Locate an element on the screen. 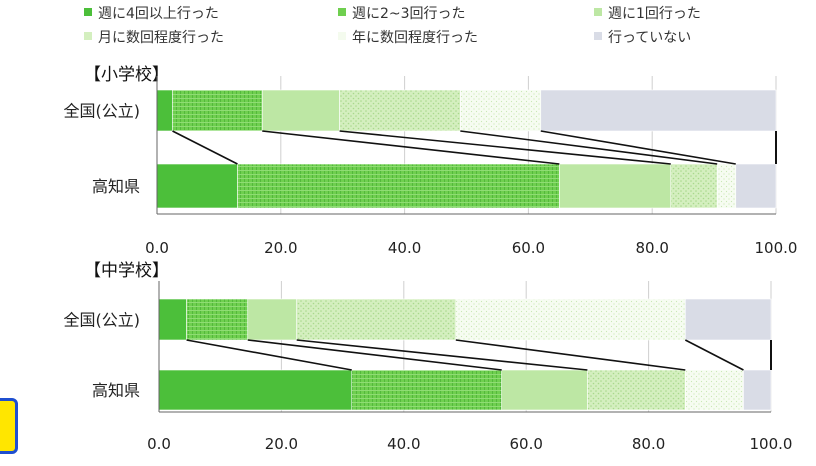 The height and width of the screenshot is (466, 816). legend-label: 週に4回以上行った is located at coordinates (158, 14).